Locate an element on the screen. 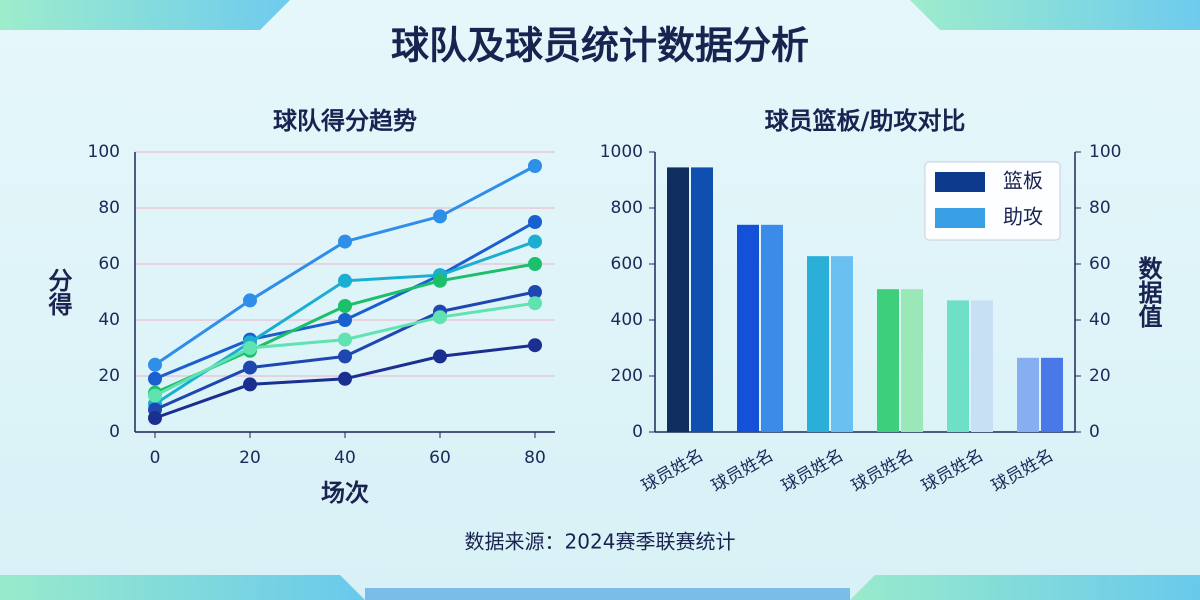 The image size is (1200, 600). x-axis-label: 场次 is located at coordinates (345, 493).